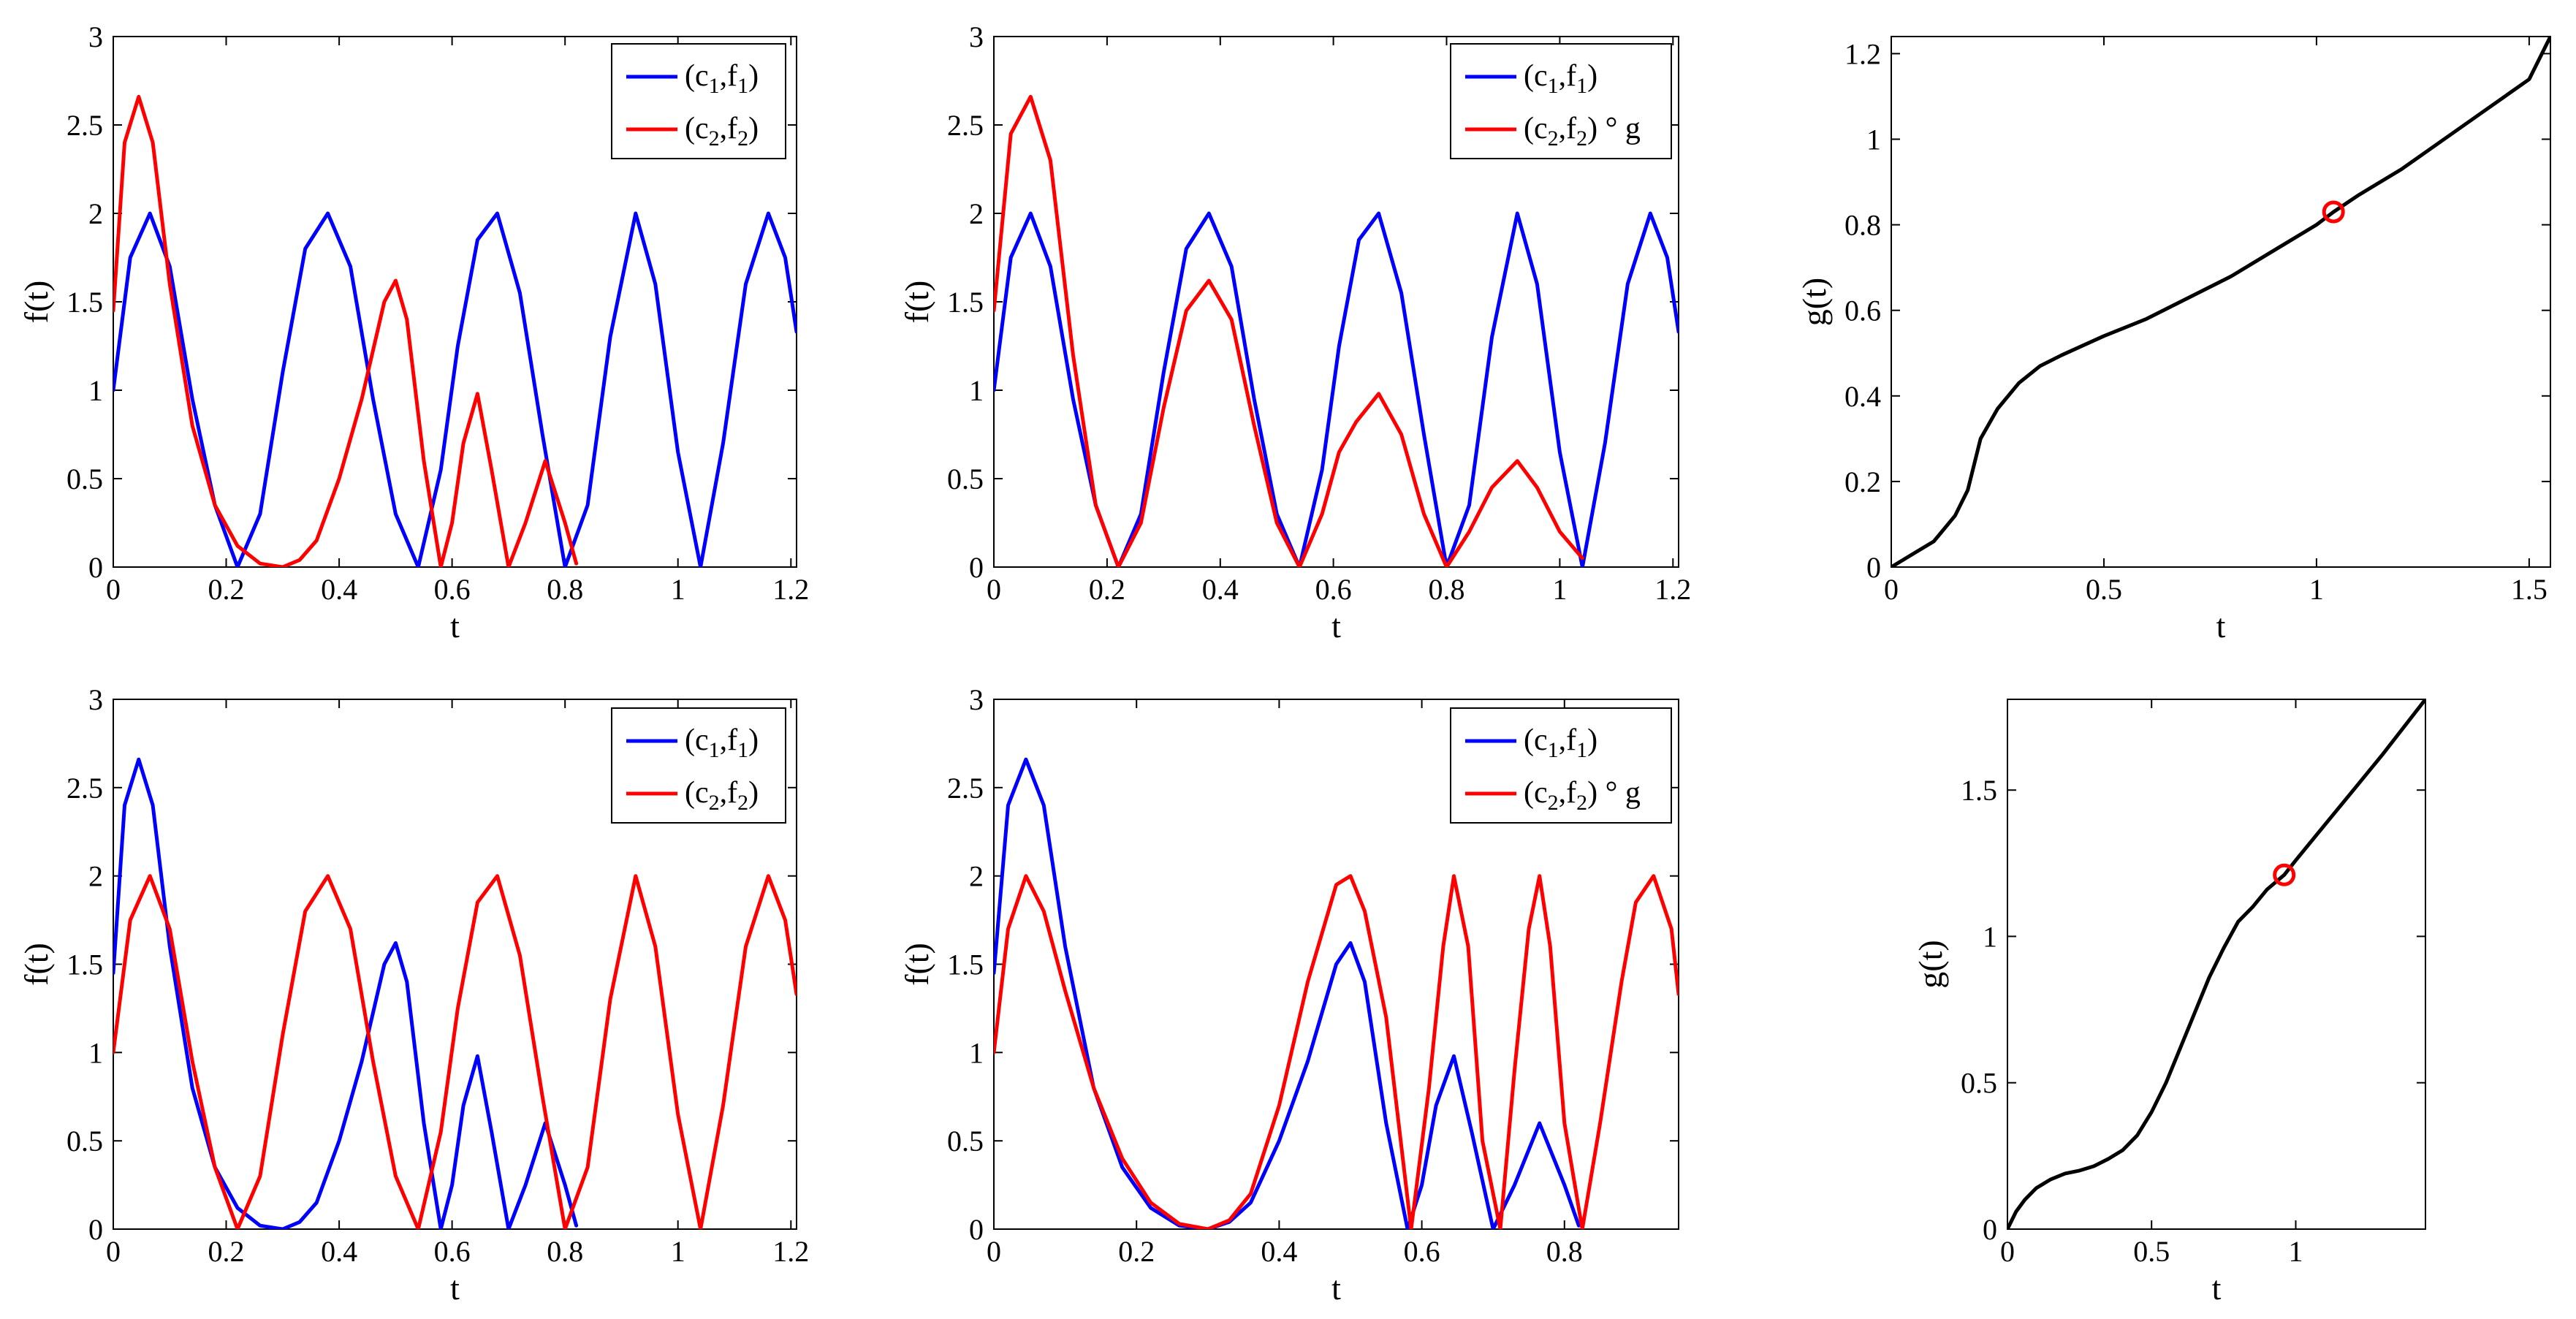 This screenshot has width=2576, height=1319. What do you see at coordinates (1561, 765) in the screenshot?
I see `legend-box` at bounding box center [1561, 765].